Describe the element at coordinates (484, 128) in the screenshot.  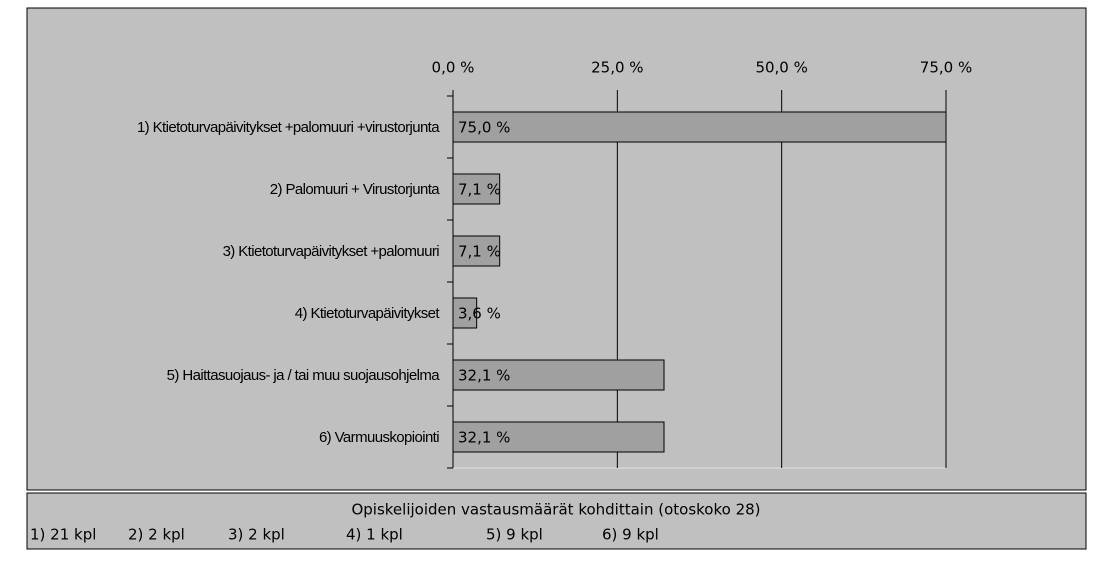
I see `value-label: 75,0 %` at that location.